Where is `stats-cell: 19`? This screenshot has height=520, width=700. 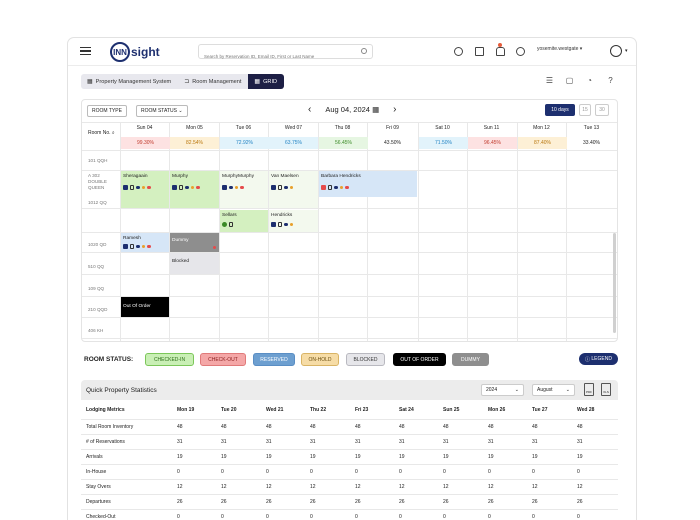 stats-cell: 19 is located at coordinates (580, 457).